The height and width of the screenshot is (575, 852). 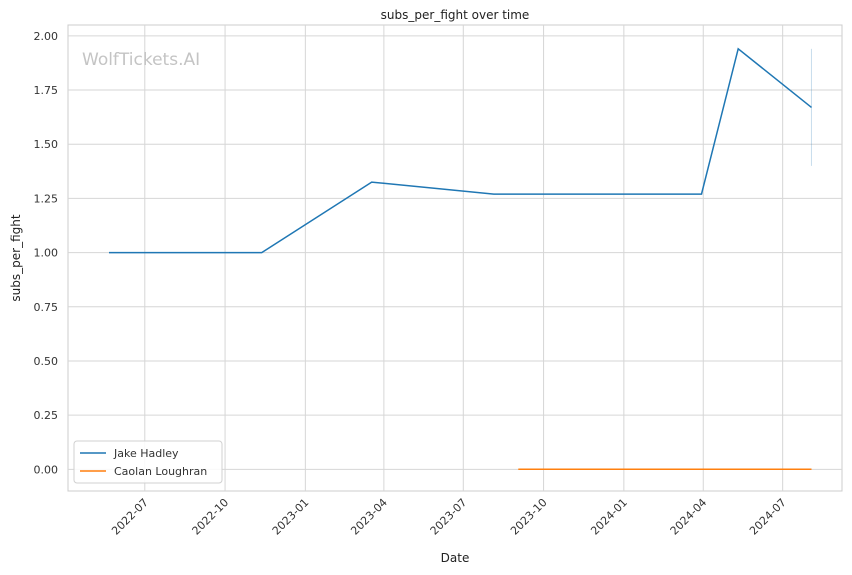 What do you see at coordinates (210, 517) in the screenshot?
I see `x-tick-label: 2022-10` at bounding box center [210, 517].